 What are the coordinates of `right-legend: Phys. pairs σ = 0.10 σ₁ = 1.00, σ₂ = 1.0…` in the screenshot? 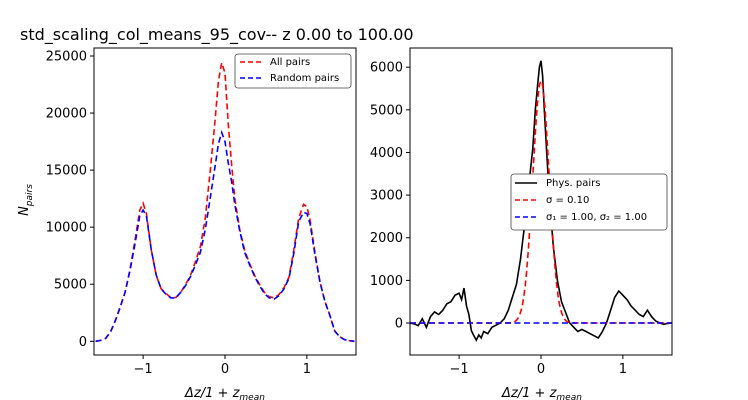 It's located at (589, 202).